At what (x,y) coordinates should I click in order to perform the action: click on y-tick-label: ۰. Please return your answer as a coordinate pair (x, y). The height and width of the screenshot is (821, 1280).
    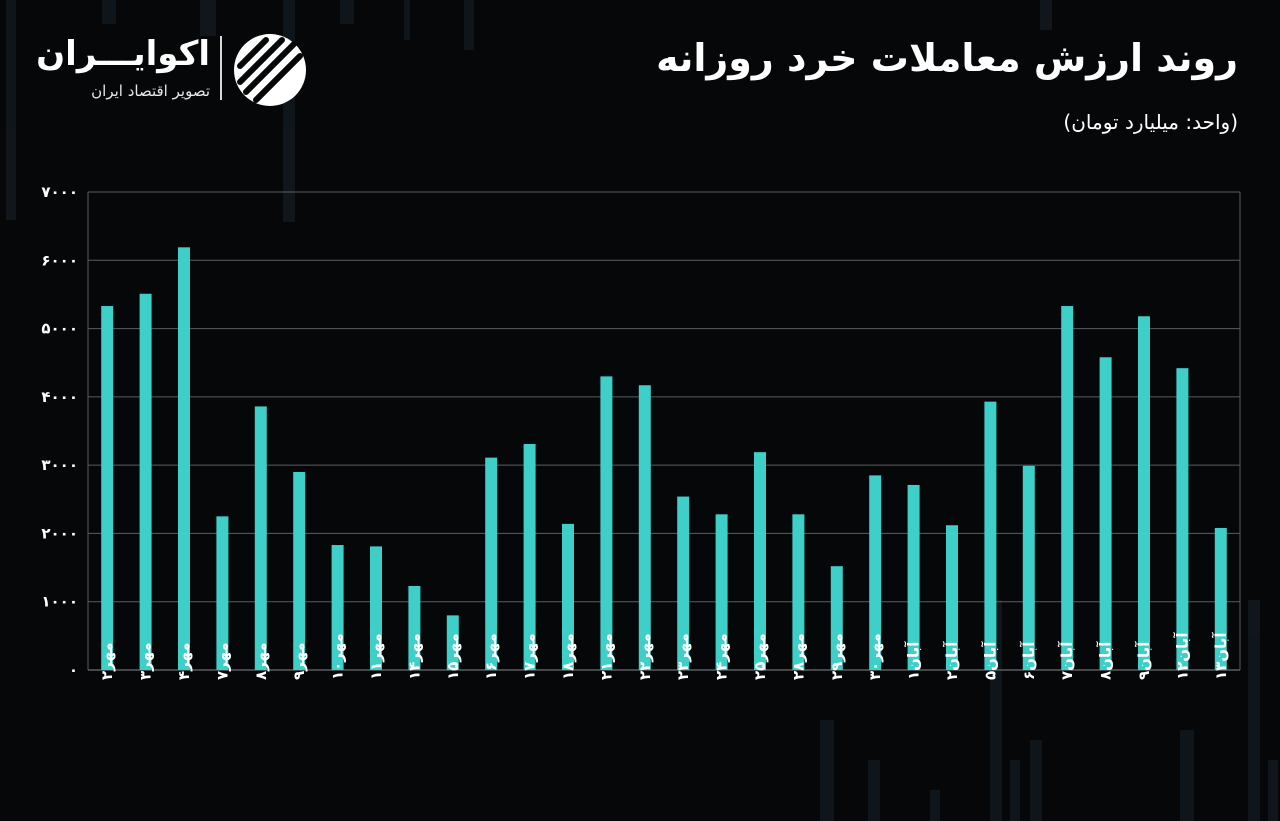
    Looking at the image, I should click on (73, 670).